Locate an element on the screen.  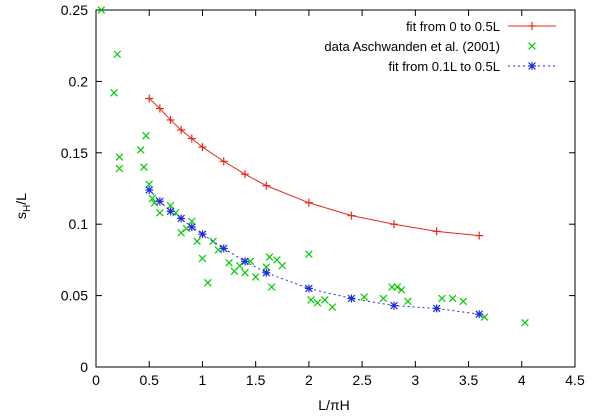
y-axis-label-main: s is located at coordinates (21, 215).